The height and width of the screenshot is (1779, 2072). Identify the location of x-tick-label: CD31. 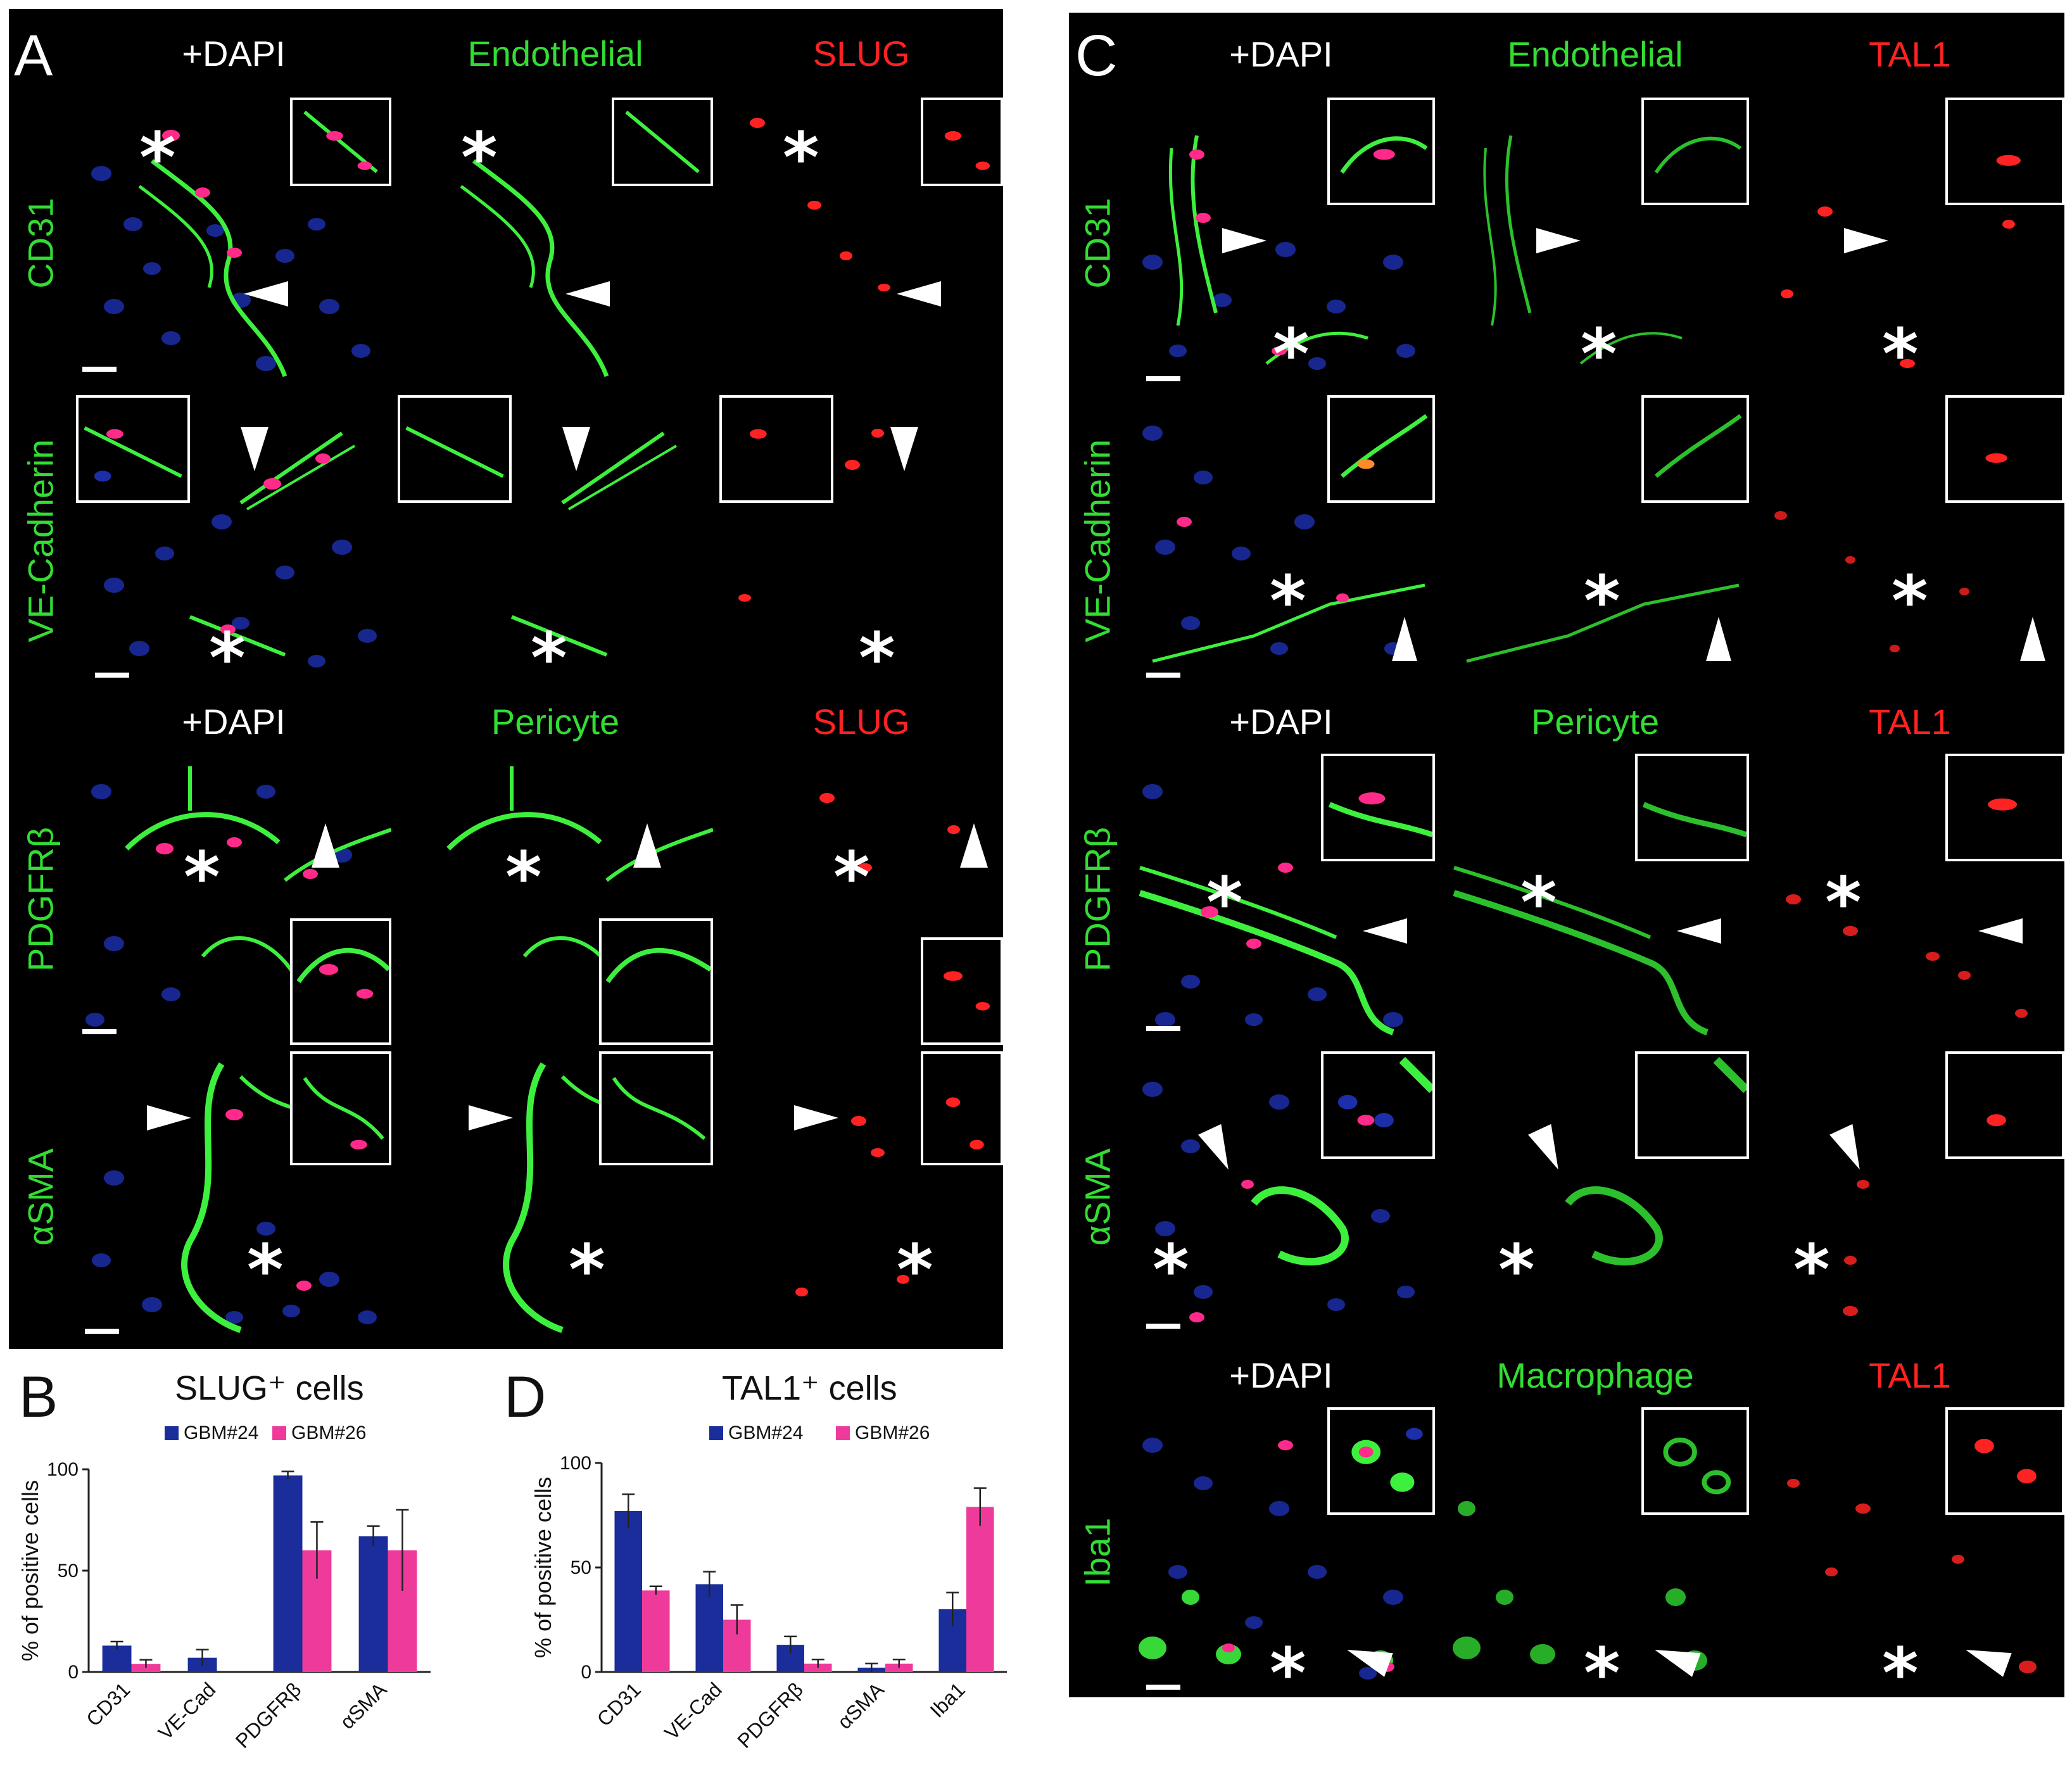
(108, 1704).